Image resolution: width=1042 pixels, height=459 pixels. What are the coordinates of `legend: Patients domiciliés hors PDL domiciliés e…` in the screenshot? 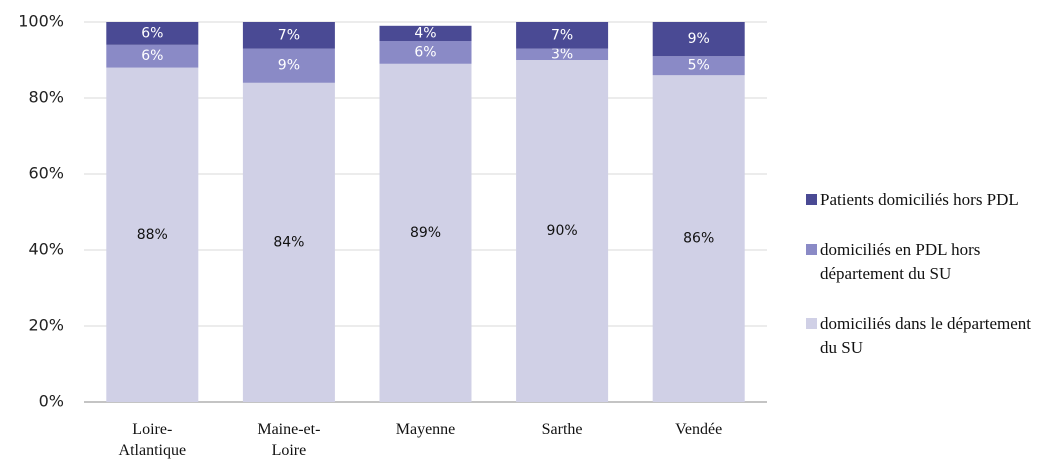 It's located at (921, 287).